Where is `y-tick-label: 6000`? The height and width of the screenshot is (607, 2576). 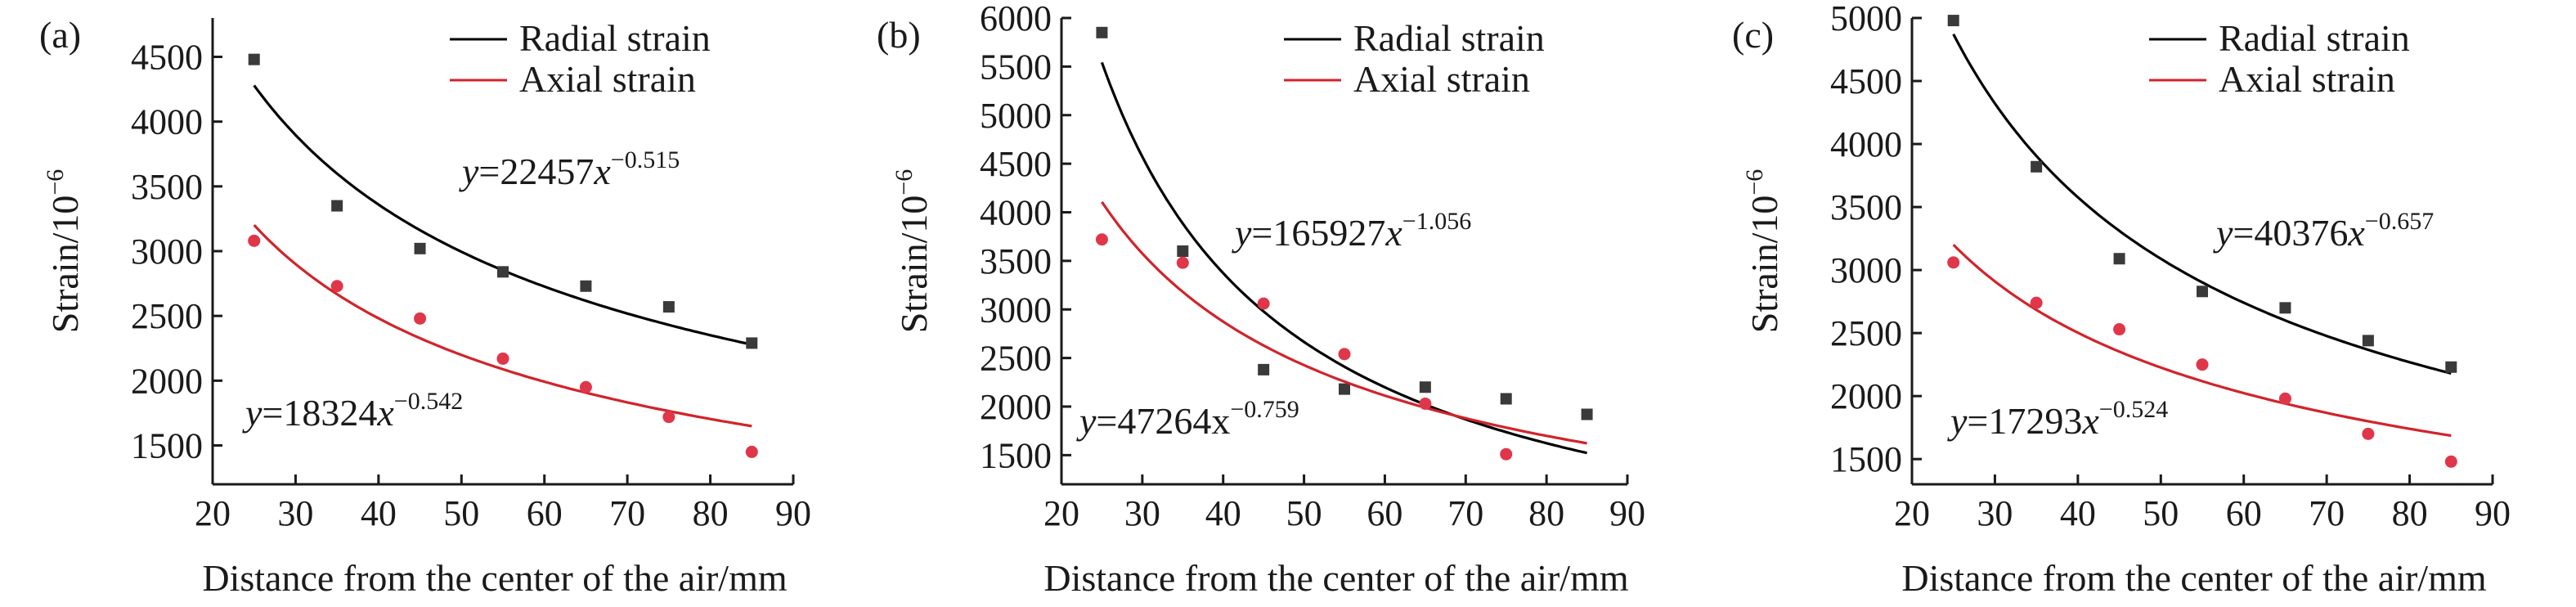
y-tick-label: 6000 is located at coordinates (1016, 19).